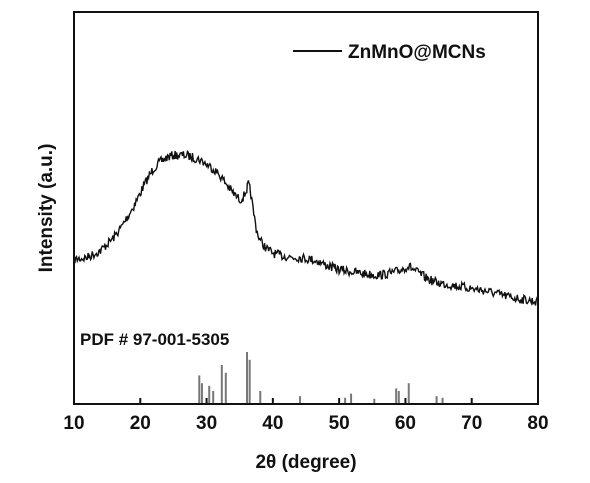  I want to click on x-axis-label: 2θ (degree), so click(305, 462).